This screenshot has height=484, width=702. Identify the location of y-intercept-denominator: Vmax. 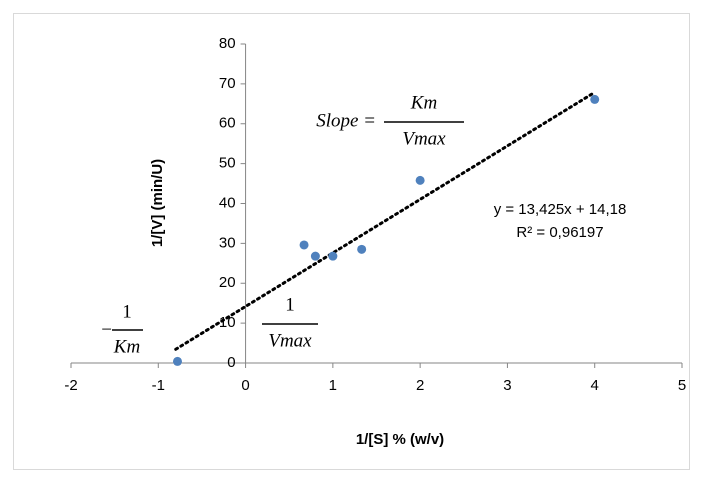
(290, 340).